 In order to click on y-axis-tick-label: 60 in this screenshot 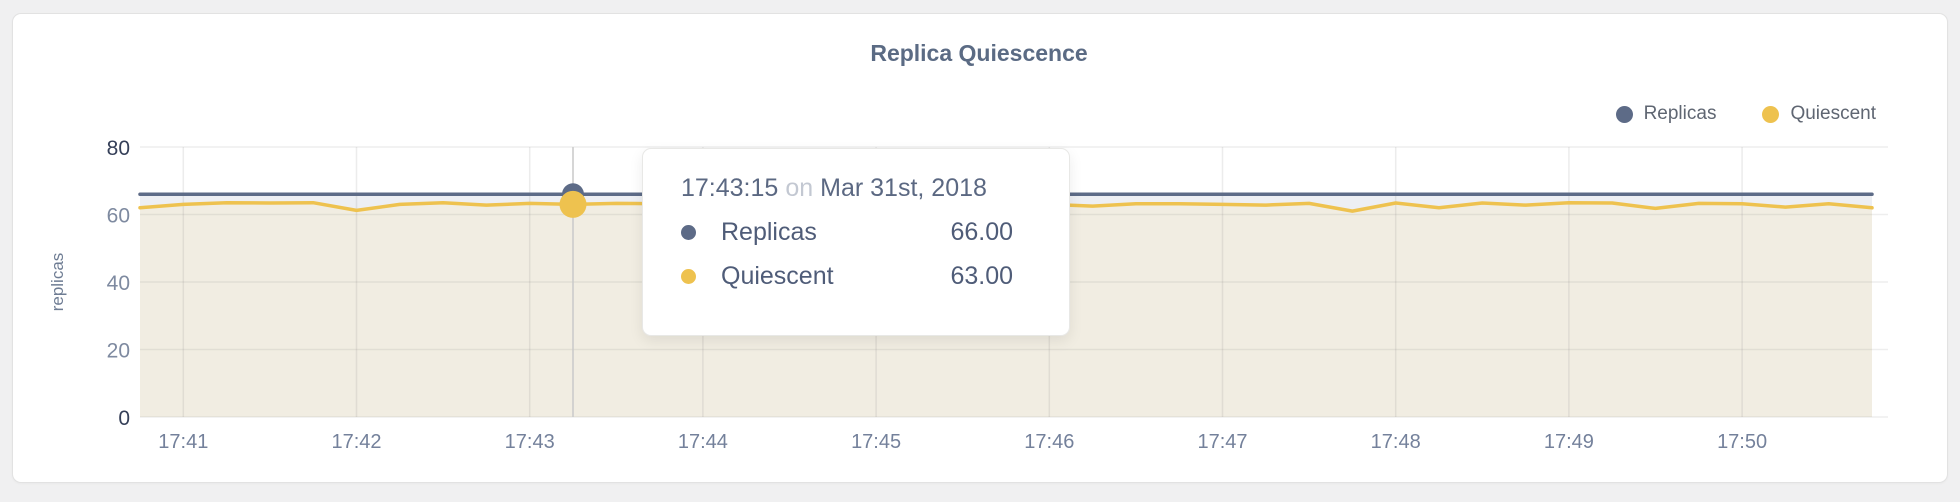, I will do `click(118, 216)`.